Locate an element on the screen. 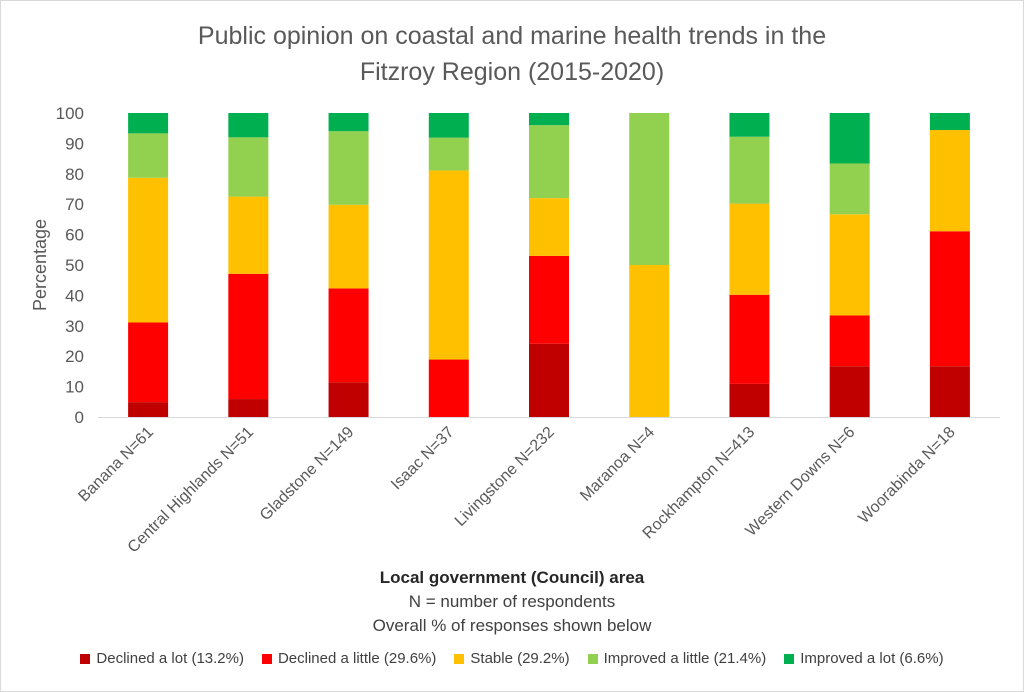 The width and height of the screenshot is (1024, 692). x-axis-note-1: N = number of respondents is located at coordinates (512, 601).